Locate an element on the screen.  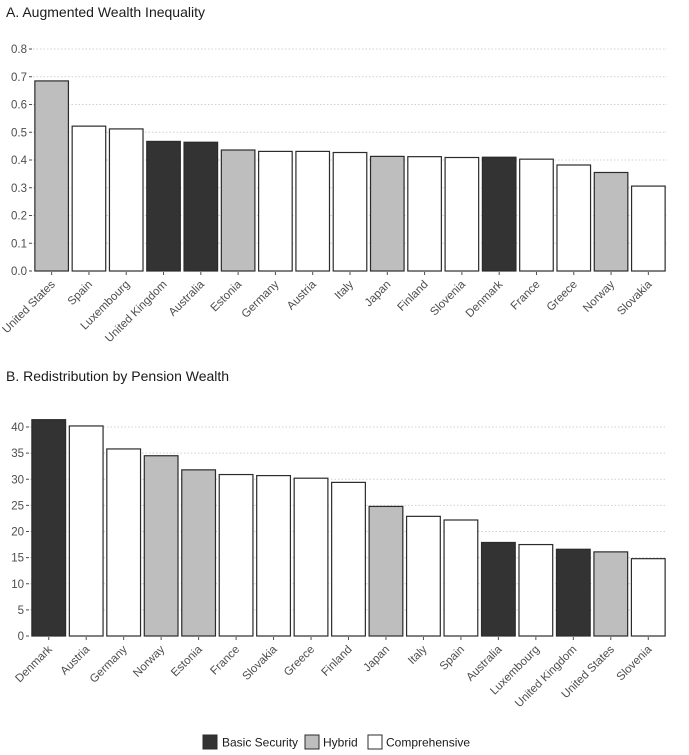
y-tick-label: 0.8 is located at coordinates (19, 50).